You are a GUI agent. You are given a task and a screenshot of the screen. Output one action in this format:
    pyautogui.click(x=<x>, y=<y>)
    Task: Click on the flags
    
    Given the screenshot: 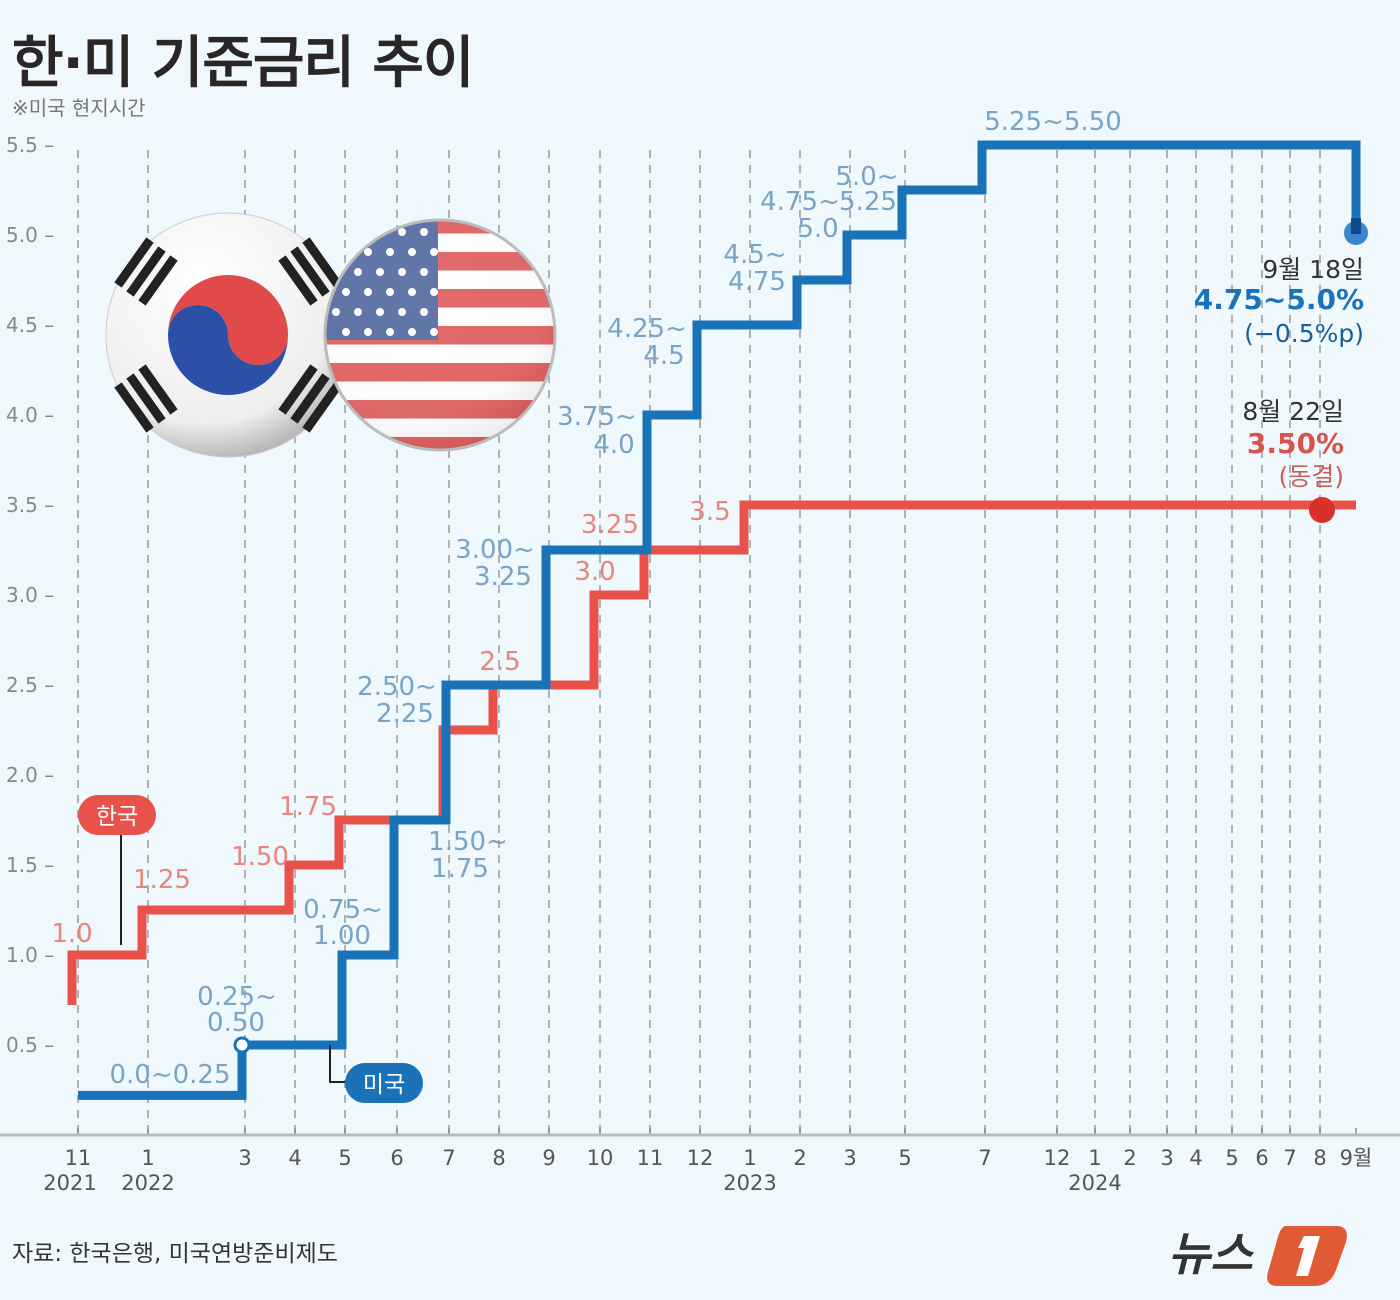 What is the action you would take?
    pyautogui.click(x=331, y=335)
    